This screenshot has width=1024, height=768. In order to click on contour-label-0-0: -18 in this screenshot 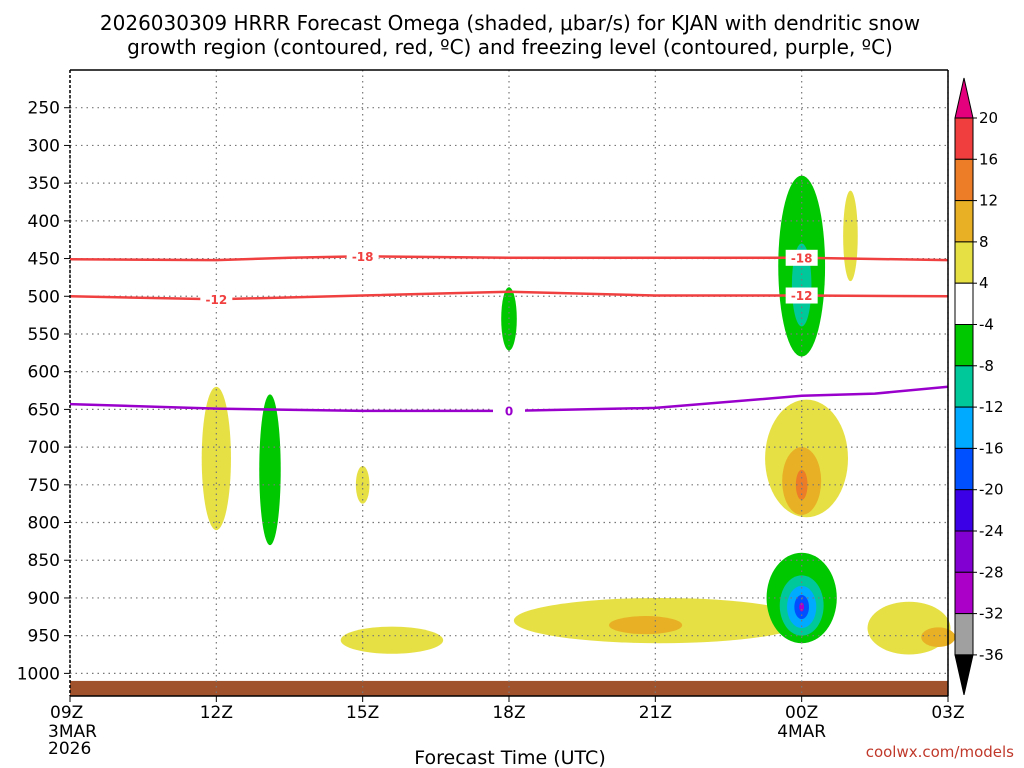, I will do `click(363, 257)`.